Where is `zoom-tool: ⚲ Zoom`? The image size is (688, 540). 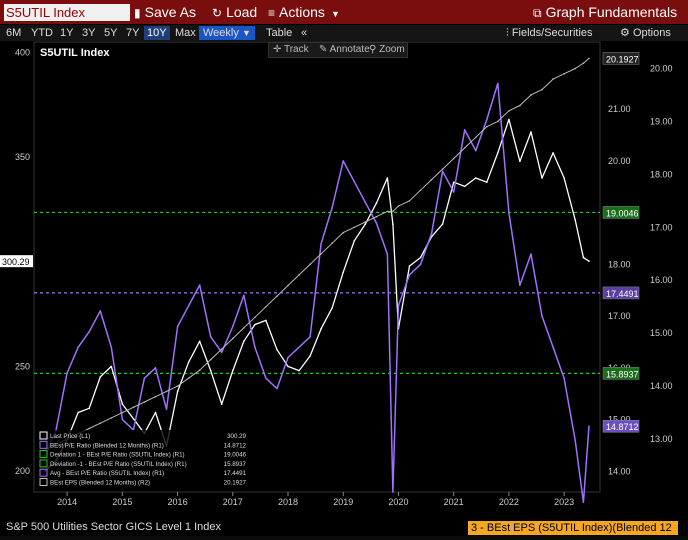
zoom-tool: ⚲ Zoom is located at coordinates (387, 49).